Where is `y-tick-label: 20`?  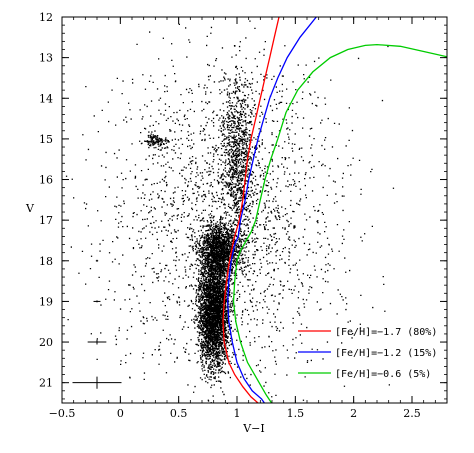 y-tick-label: 20 is located at coordinates (46, 342).